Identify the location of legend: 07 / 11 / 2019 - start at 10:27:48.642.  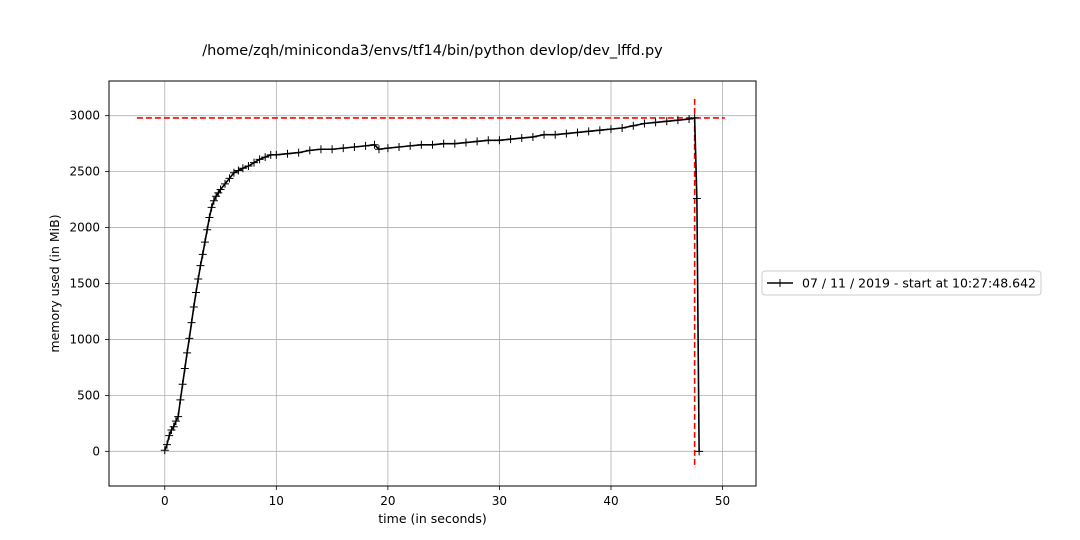
(901, 283).